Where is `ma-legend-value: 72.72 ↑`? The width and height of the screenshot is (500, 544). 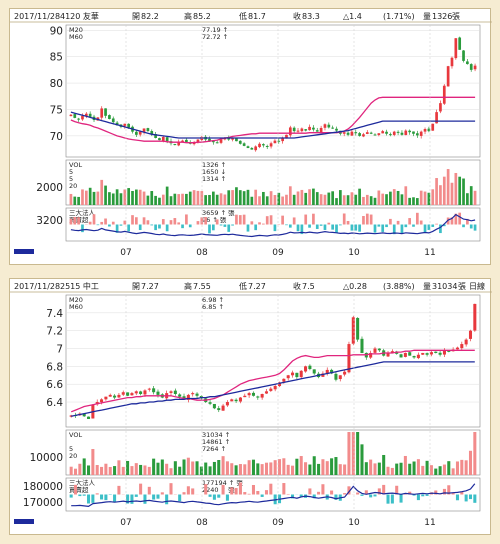 ma-legend-value: 72.72 ↑ is located at coordinates (215, 37).